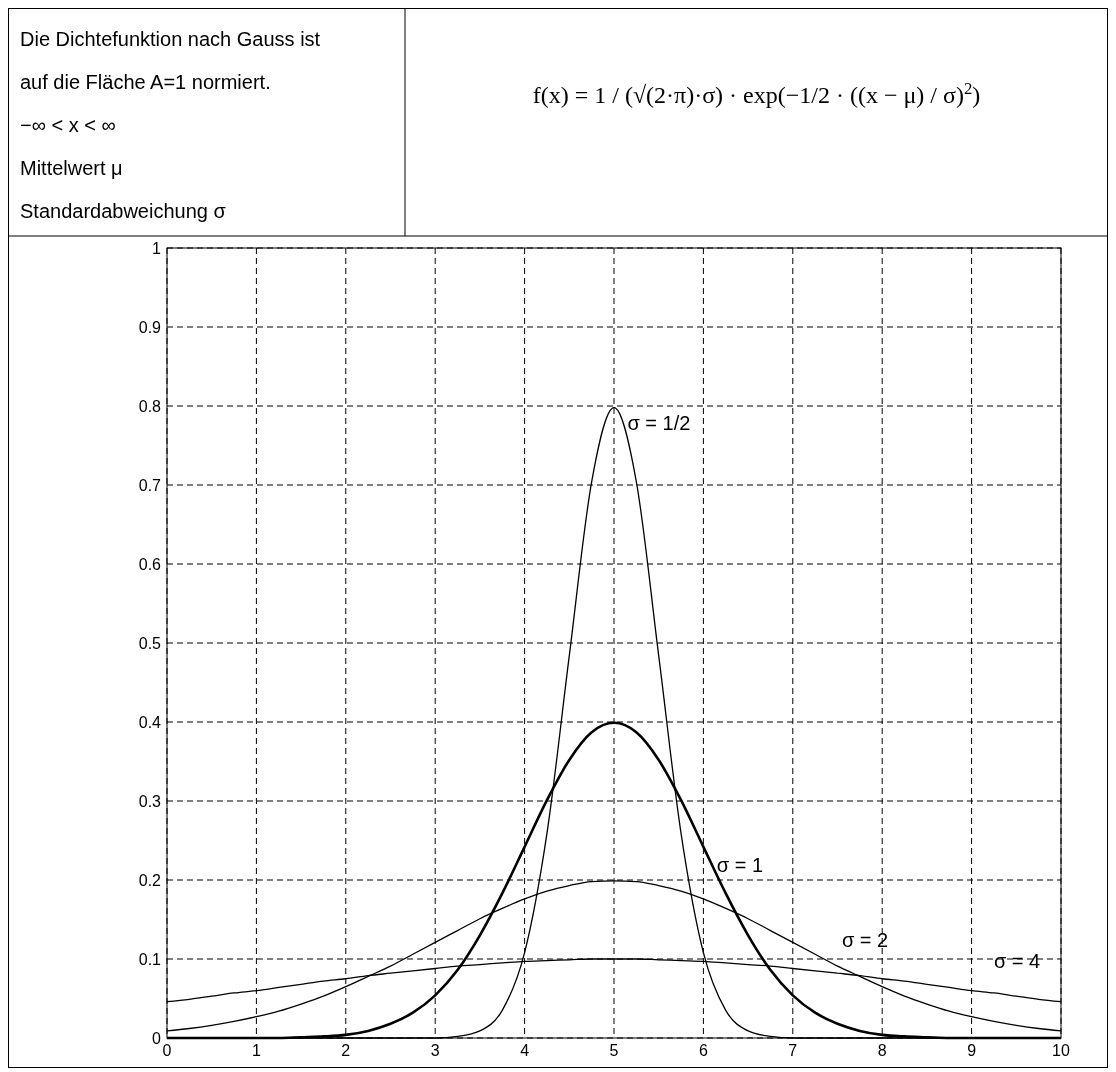  What do you see at coordinates (71, 168) in the screenshot?
I see `text: Mittelwert μ` at bounding box center [71, 168].